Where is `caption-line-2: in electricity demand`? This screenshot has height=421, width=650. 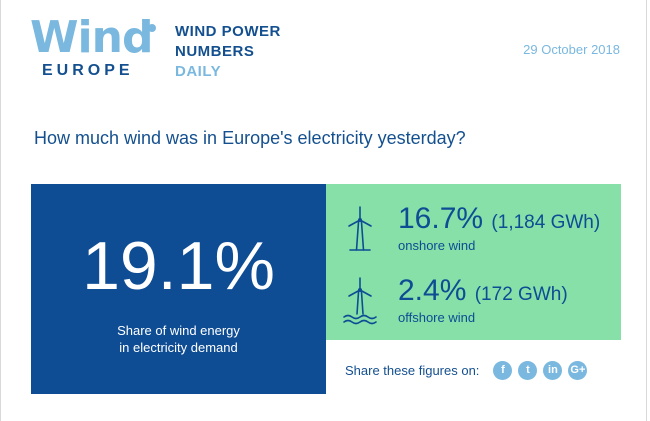
caption-line-2: in electricity demand is located at coordinates (178, 347).